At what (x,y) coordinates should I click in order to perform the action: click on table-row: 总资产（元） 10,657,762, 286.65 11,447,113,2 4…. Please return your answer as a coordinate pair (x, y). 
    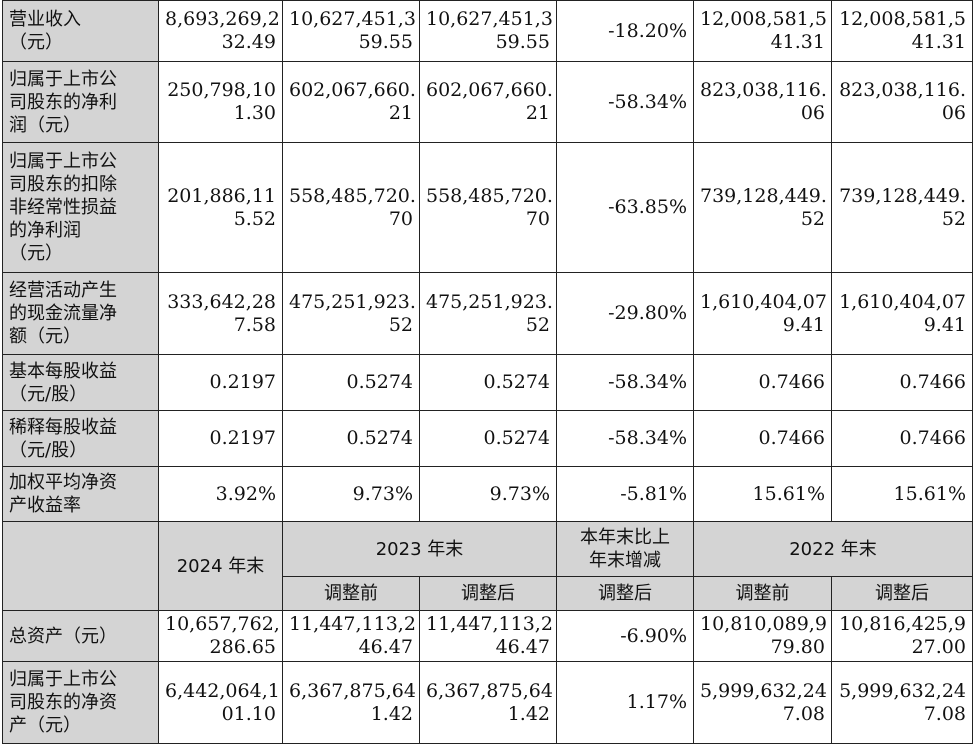
    Looking at the image, I should click on (487, 636).